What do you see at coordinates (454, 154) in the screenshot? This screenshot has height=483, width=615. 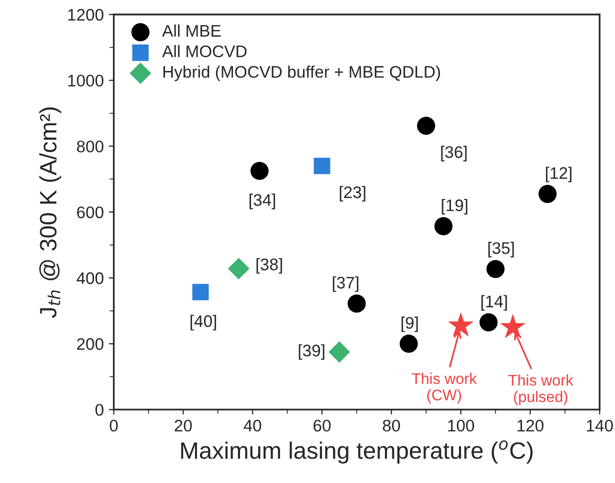 I see `annotation: [36]` at bounding box center [454, 154].